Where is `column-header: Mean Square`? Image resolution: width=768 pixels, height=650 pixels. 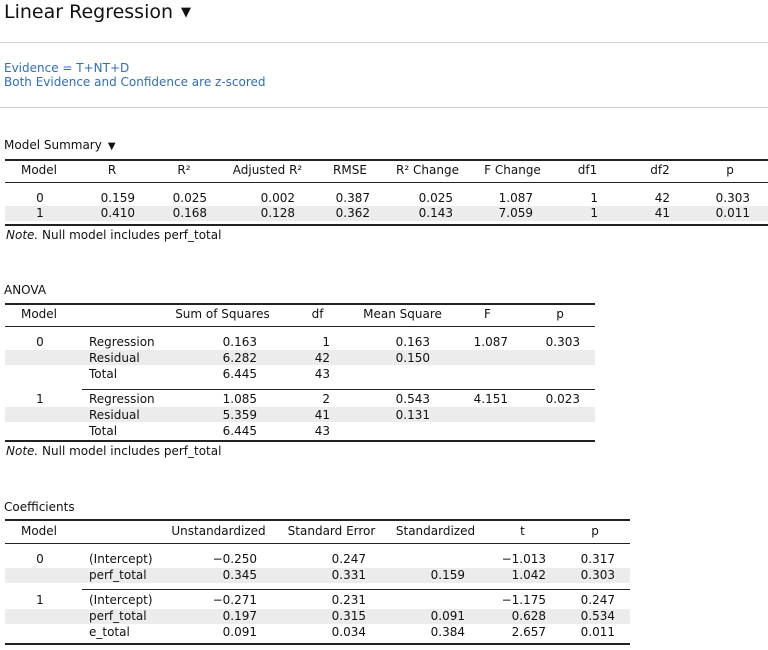
column-header: Mean Square is located at coordinates (402, 314).